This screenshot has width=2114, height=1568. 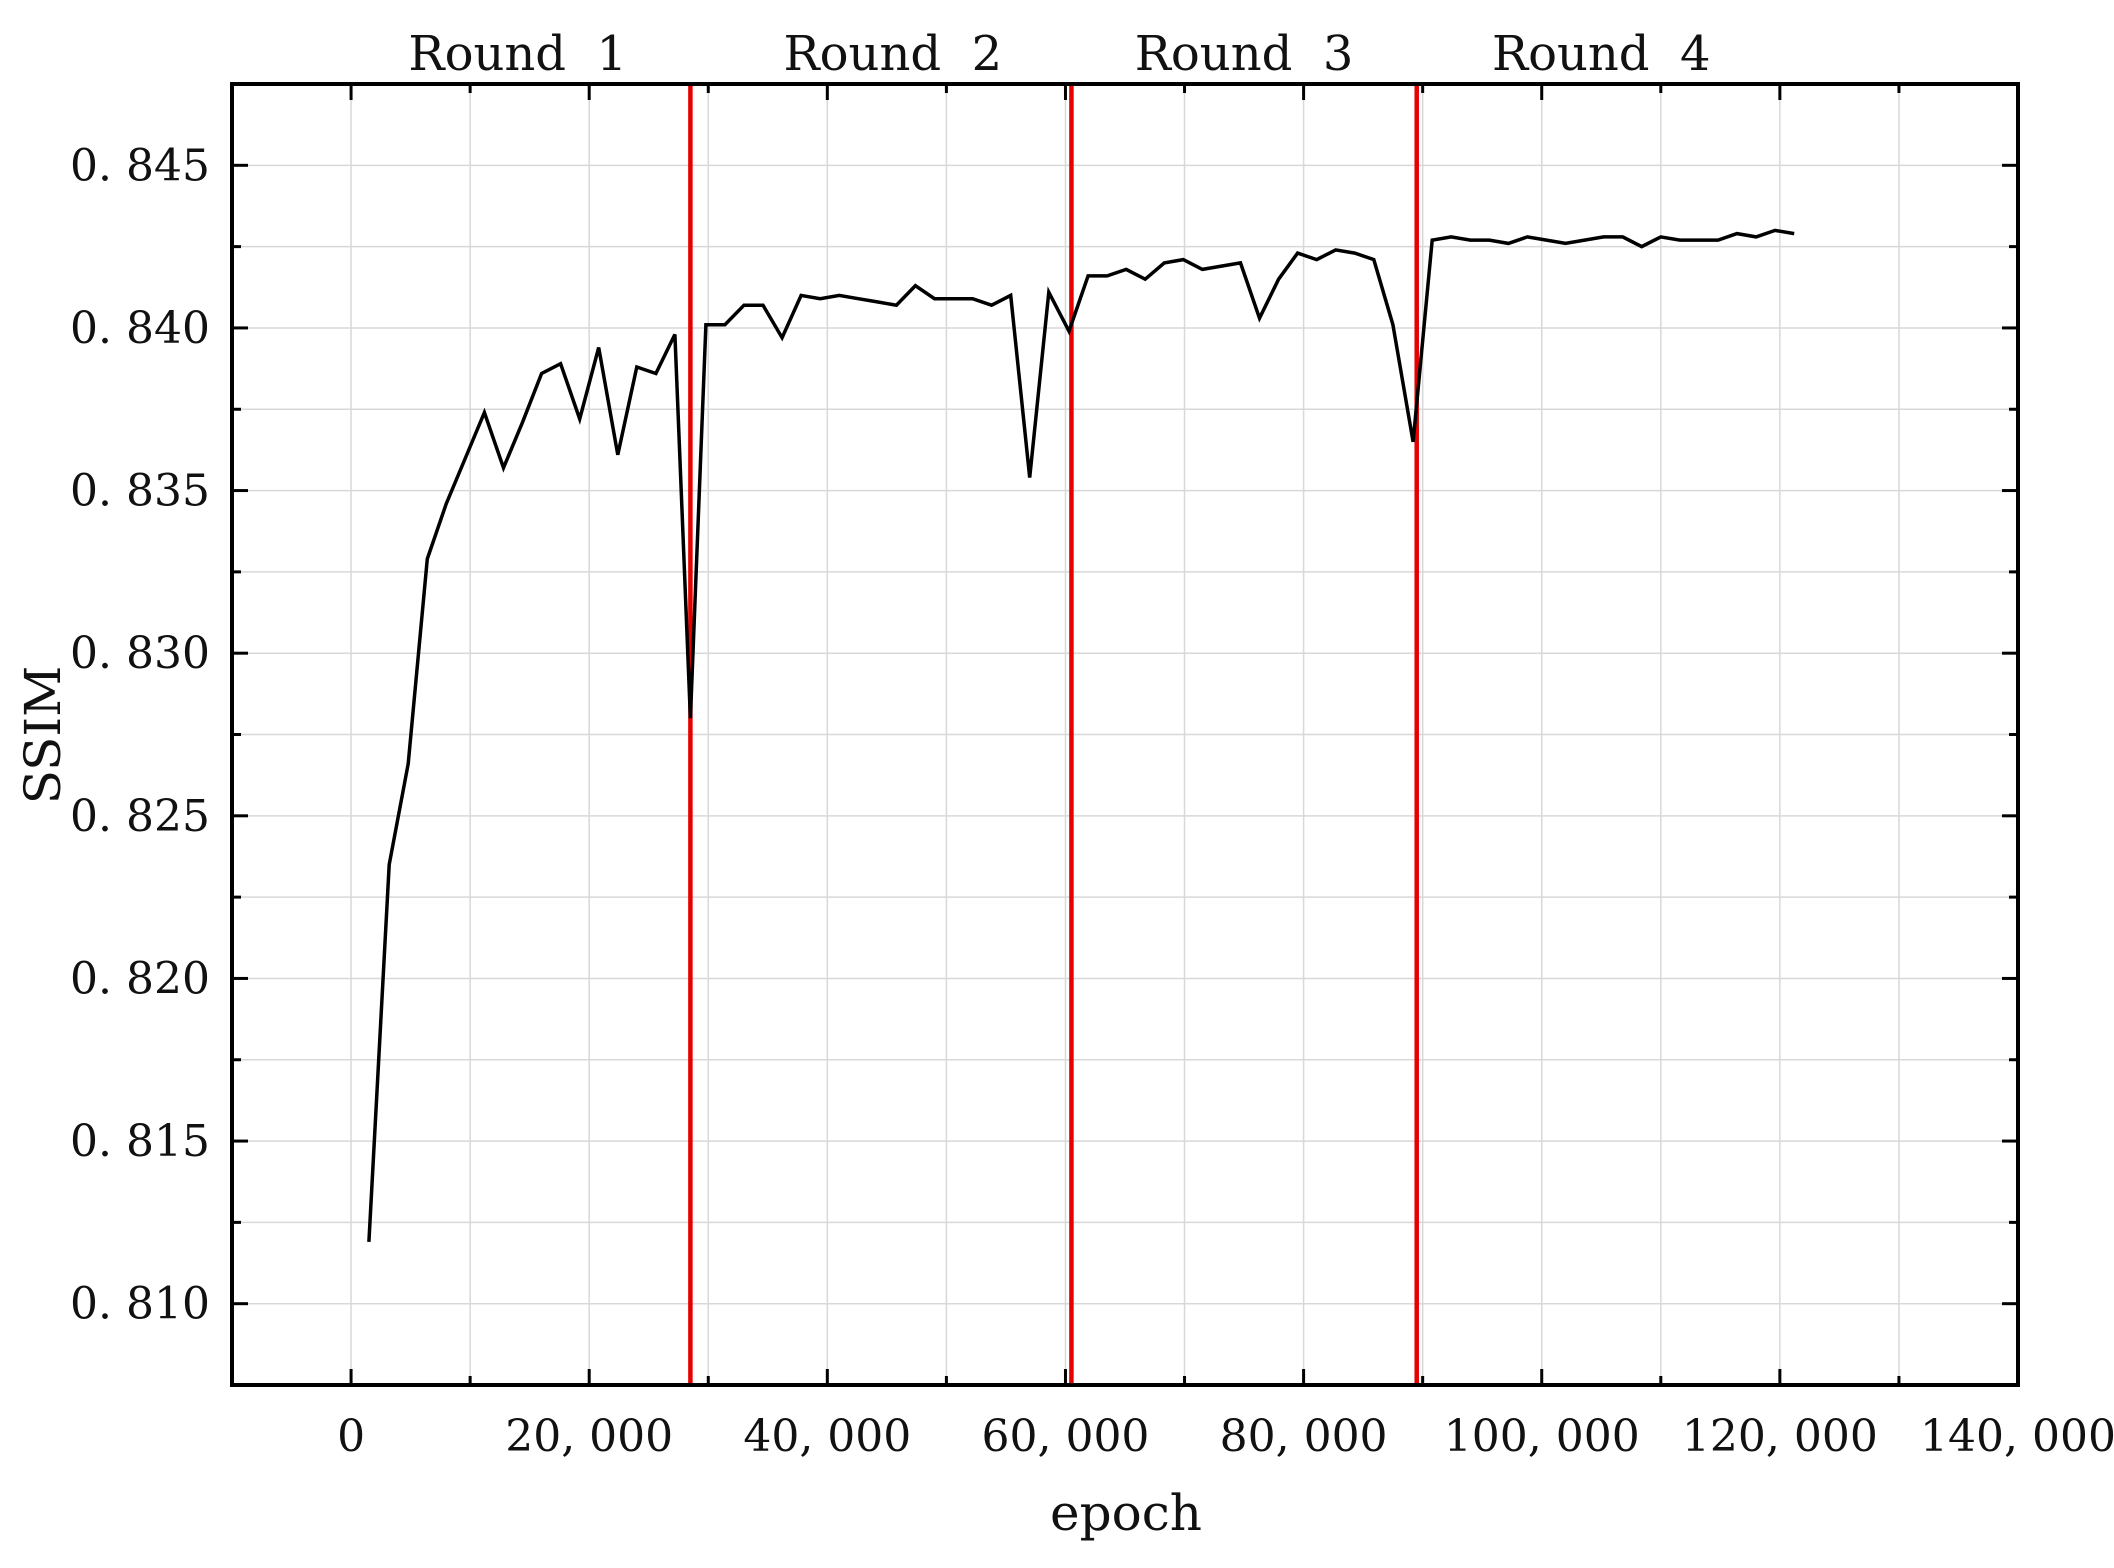 I want to click on y-tick-label: 0. 815, so click(x=140, y=1141).